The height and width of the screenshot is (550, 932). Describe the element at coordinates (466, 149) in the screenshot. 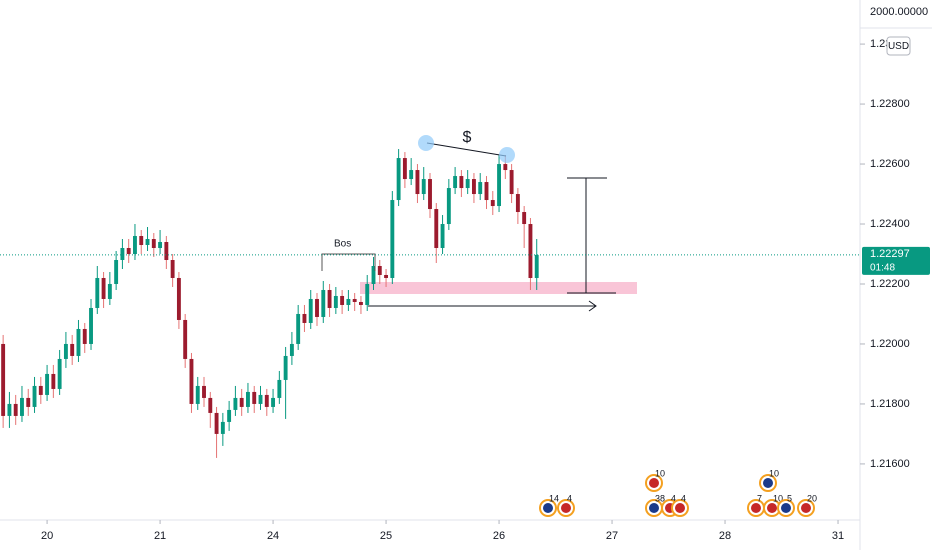

I see `equal-highs-line` at that location.